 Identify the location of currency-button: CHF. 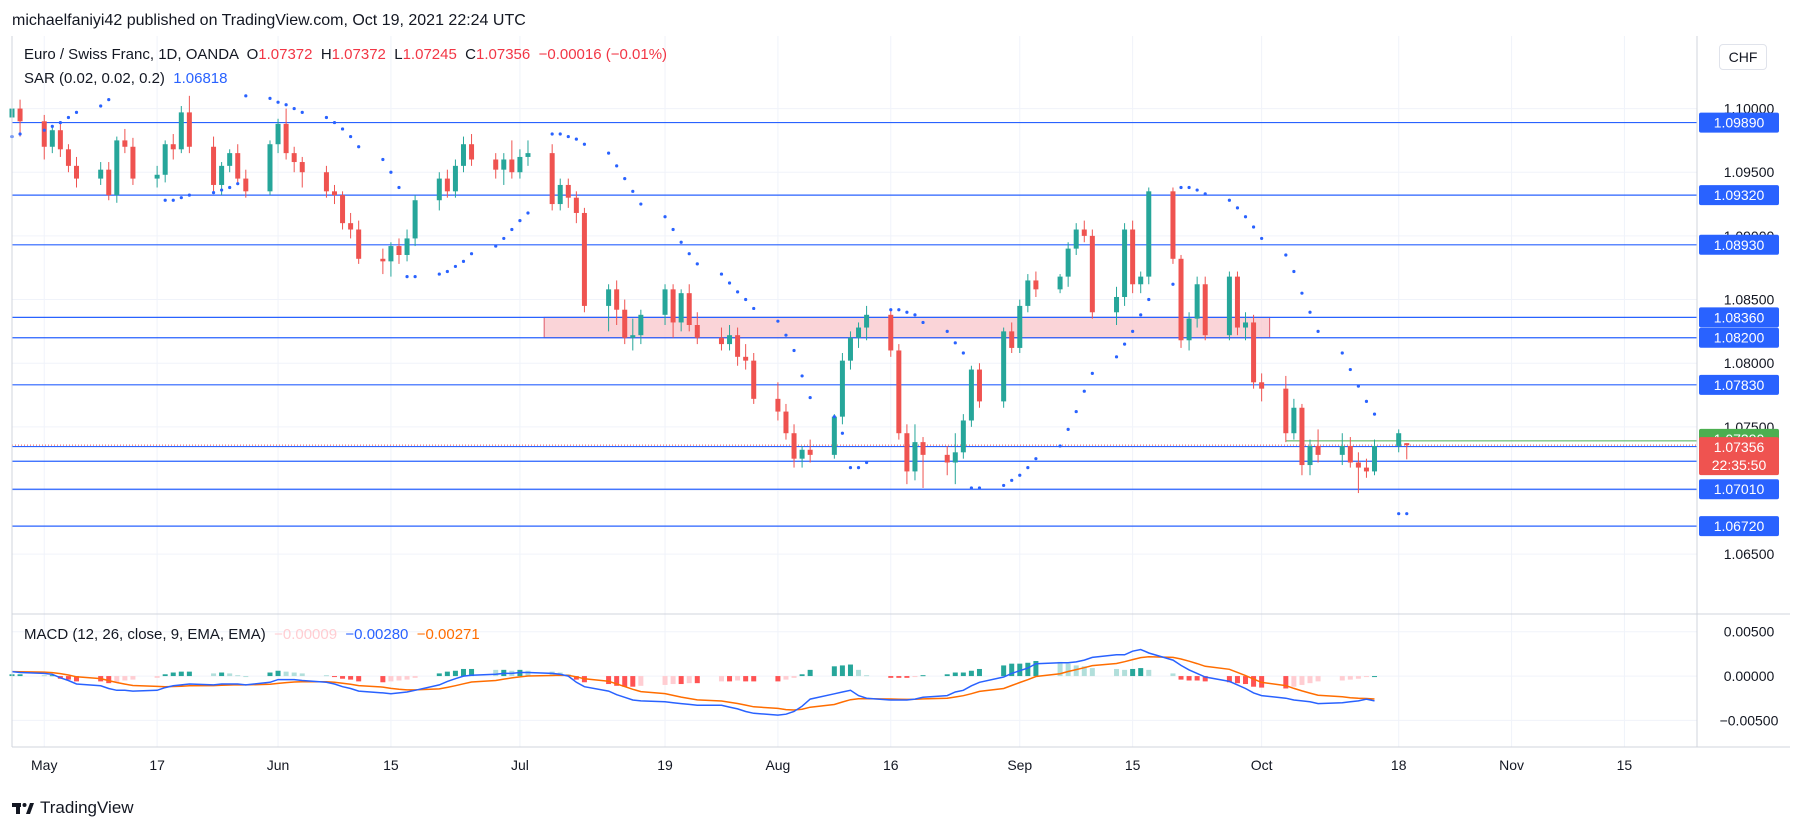
(1743, 57).